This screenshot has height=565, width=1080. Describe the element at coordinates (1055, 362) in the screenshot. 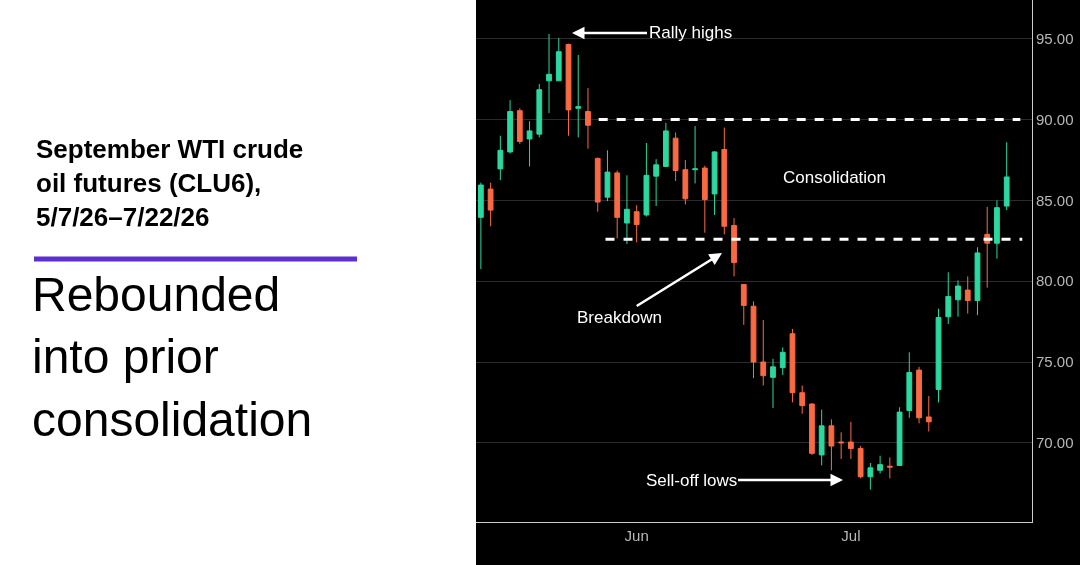

I see `y-tick-label: 75.00` at that location.